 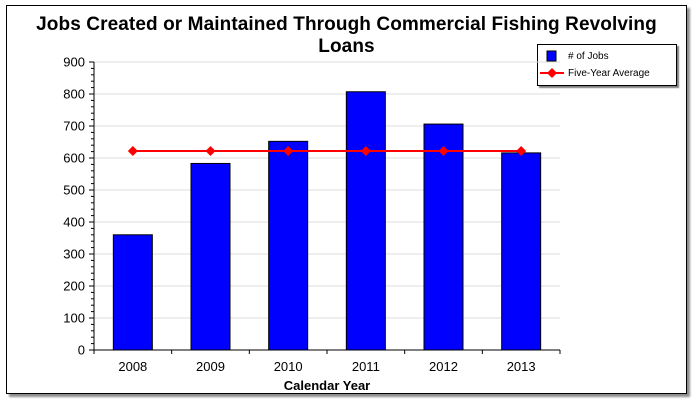 What do you see at coordinates (443, 150) in the screenshot?
I see `average-marker-2012` at bounding box center [443, 150].